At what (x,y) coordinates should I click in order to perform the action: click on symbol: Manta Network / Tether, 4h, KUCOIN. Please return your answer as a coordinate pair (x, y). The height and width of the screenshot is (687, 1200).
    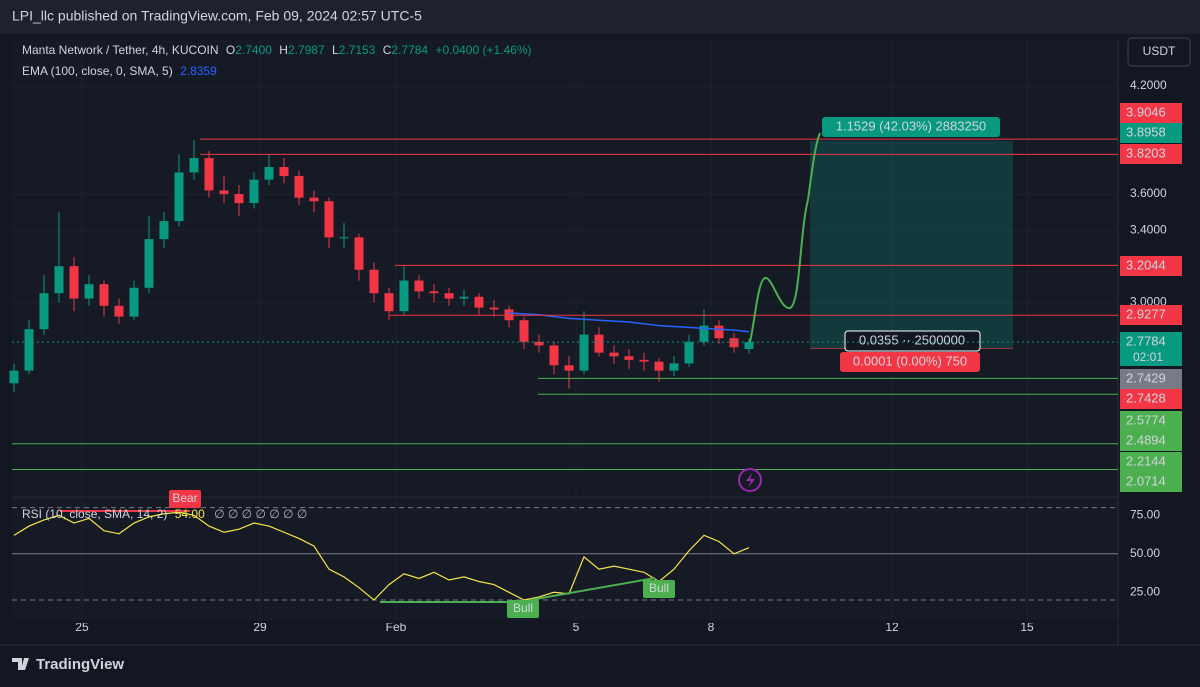
    Looking at the image, I should click on (120, 50).